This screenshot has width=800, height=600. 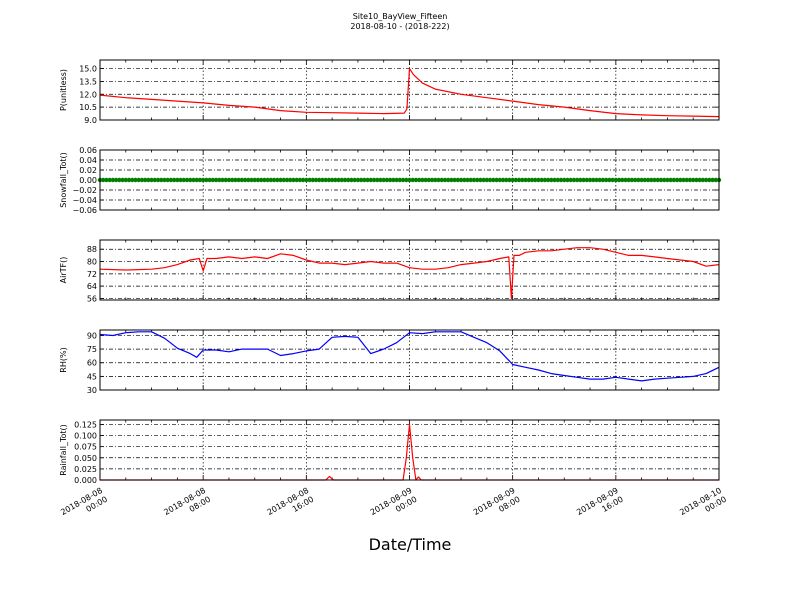 What do you see at coordinates (92, 274) in the screenshot?
I see `y-tick-label: 72` at bounding box center [92, 274].